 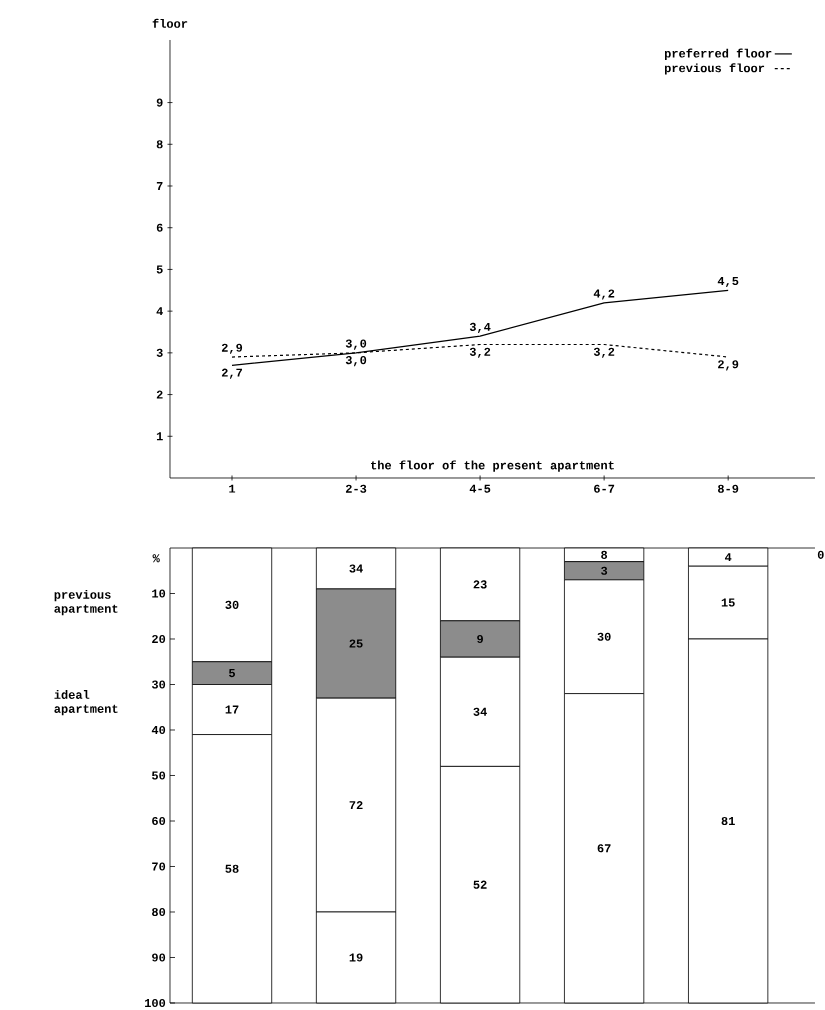 I want to click on x-tick-label: 1, so click(x=232, y=488).